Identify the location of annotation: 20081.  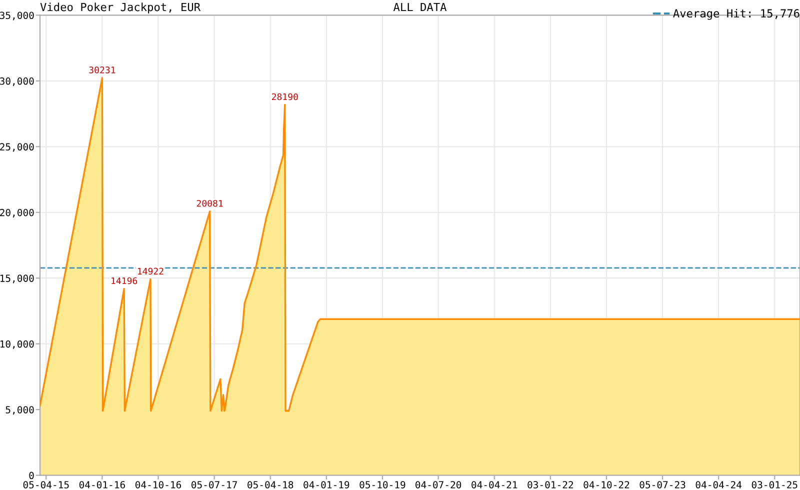
(209, 203).